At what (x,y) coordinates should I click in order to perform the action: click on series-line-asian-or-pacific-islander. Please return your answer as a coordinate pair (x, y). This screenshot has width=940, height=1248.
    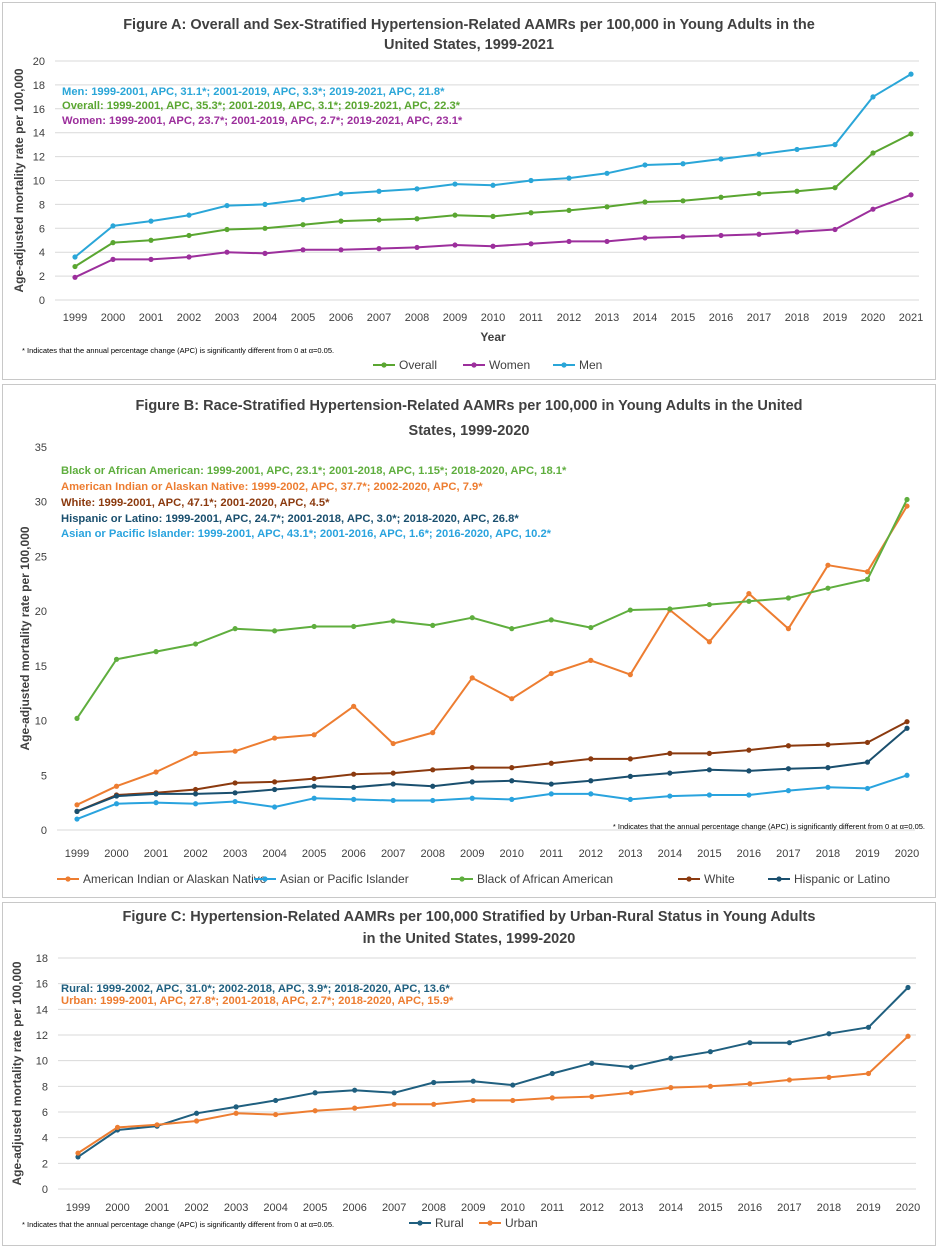
    Looking at the image, I should click on (492, 797).